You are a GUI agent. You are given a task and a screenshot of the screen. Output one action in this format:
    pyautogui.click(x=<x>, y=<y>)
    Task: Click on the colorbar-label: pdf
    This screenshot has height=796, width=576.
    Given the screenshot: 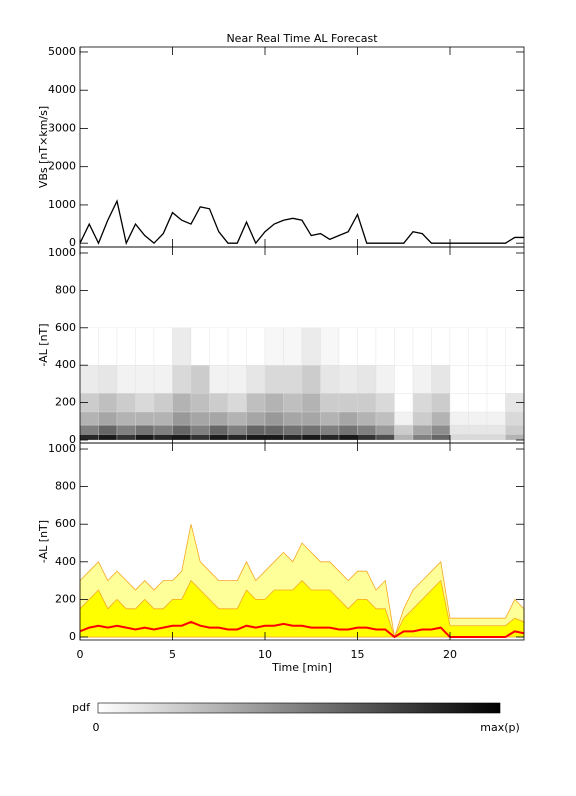 What is the action you would take?
    pyautogui.click(x=81, y=707)
    